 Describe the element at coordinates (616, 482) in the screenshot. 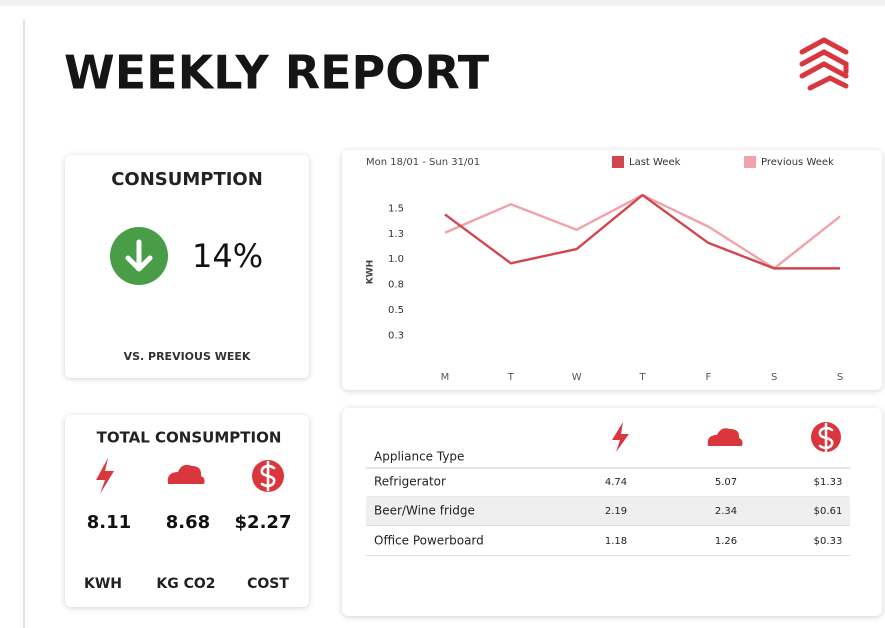

I see `cell: 4.74` at that location.